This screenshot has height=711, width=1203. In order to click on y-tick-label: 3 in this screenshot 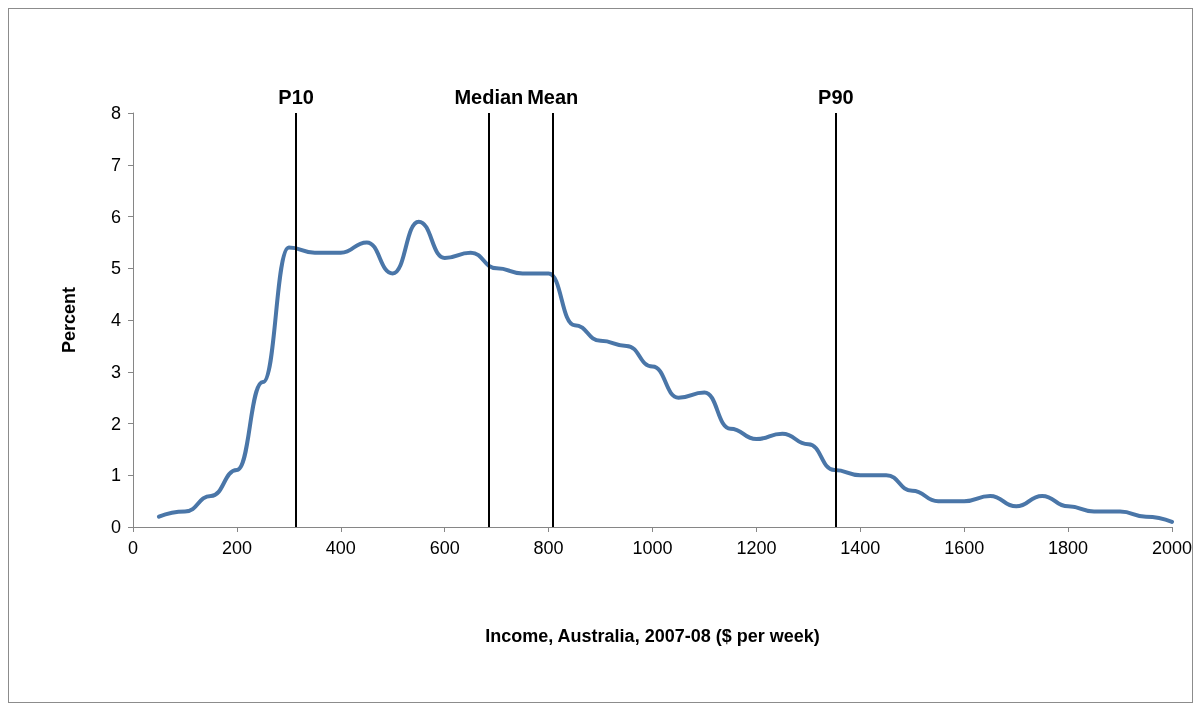, I will do `click(115, 371)`.